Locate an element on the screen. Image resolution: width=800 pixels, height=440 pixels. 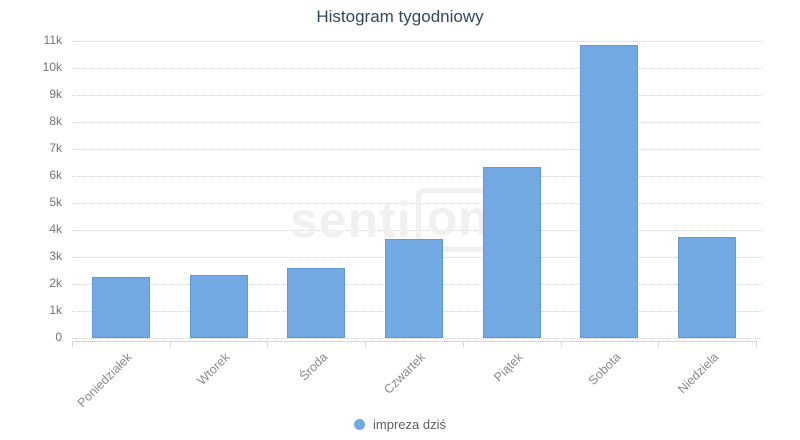
bar-wtorek is located at coordinates (218, 306).